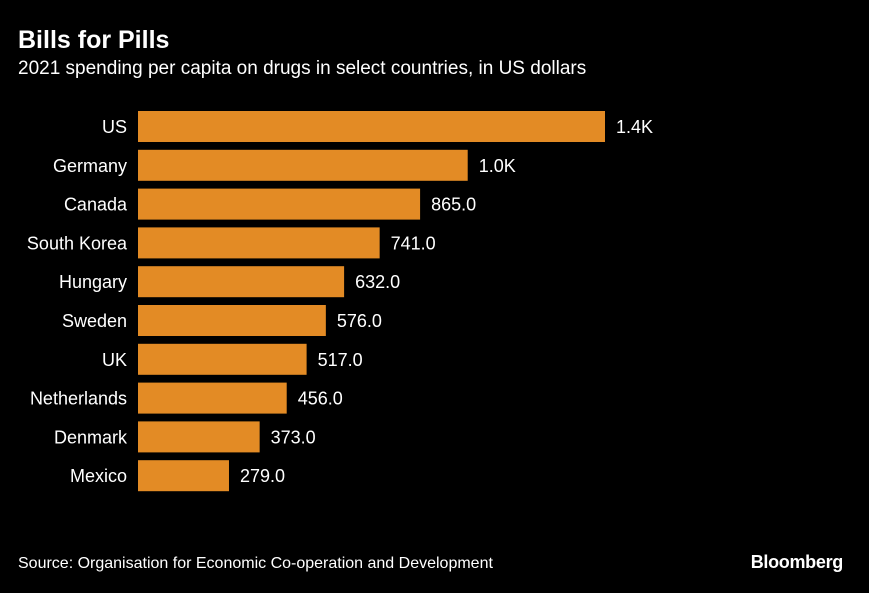 This screenshot has height=593, width=869. I want to click on category-label-netherlands: Netherlands, so click(78, 399).